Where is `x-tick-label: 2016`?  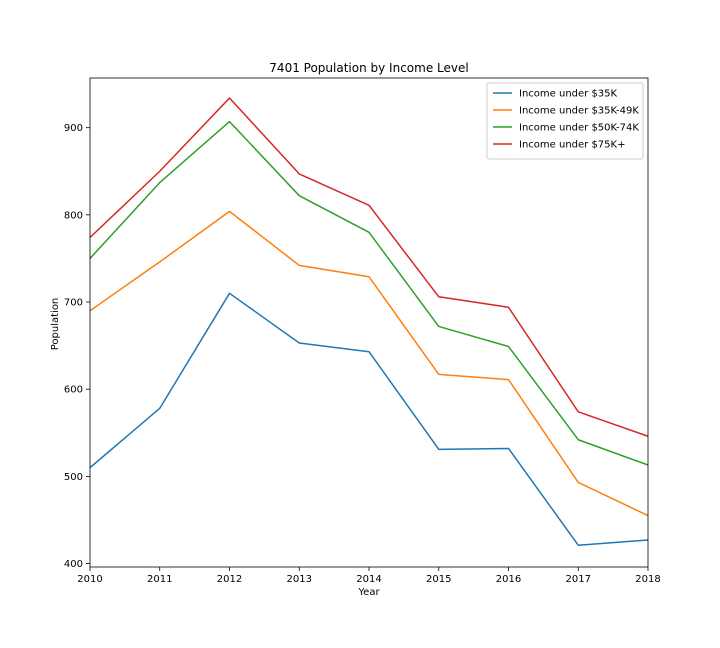 x-tick-label: 2016 is located at coordinates (508, 579).